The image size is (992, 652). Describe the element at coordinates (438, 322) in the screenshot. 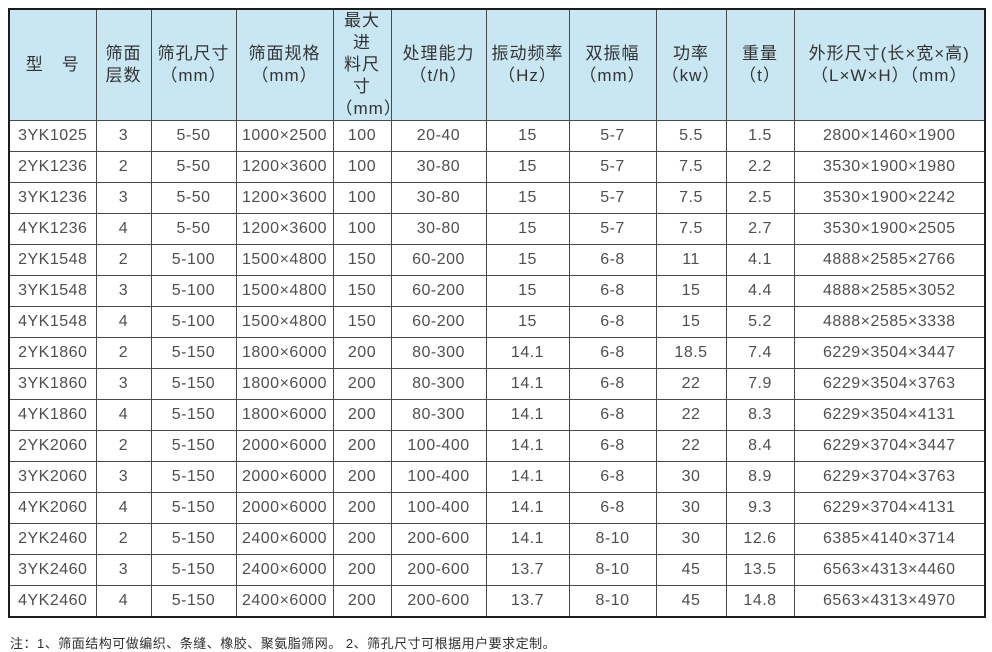

I see `cell-capacity: 60-200` at that location.